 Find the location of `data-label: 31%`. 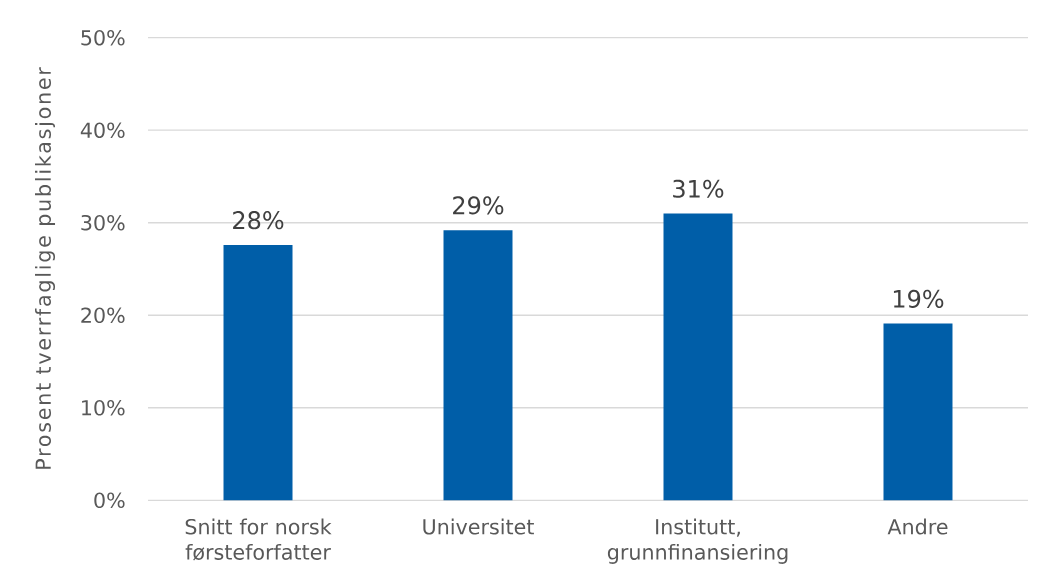

data-label: 31% is located at coordinates (698, 188).